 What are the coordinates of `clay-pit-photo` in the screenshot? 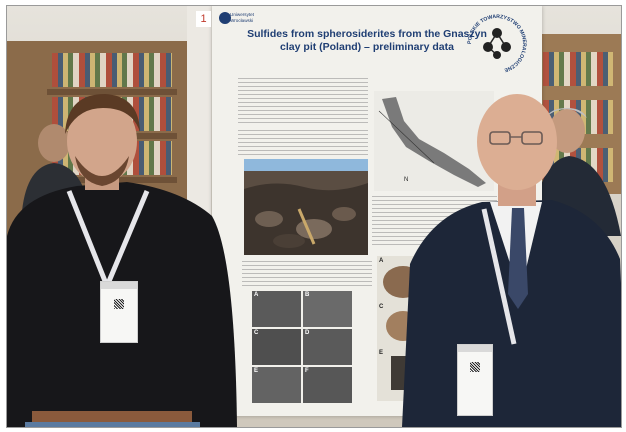 It's located at (306, 207).